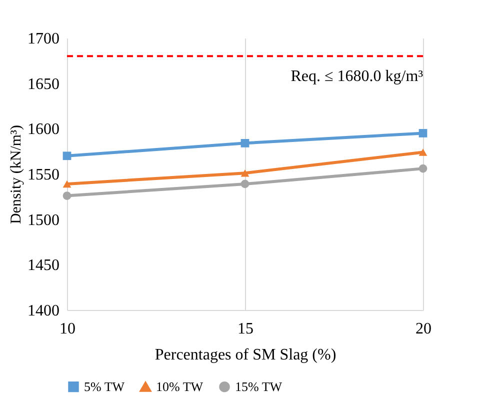 The width and height of the screenshot is (494, 415). Describe the element at coordinates (357, 77) in the screenshot. I see `ref-line-label: Req. ≤ 1680.0 kg/m³` at that location.